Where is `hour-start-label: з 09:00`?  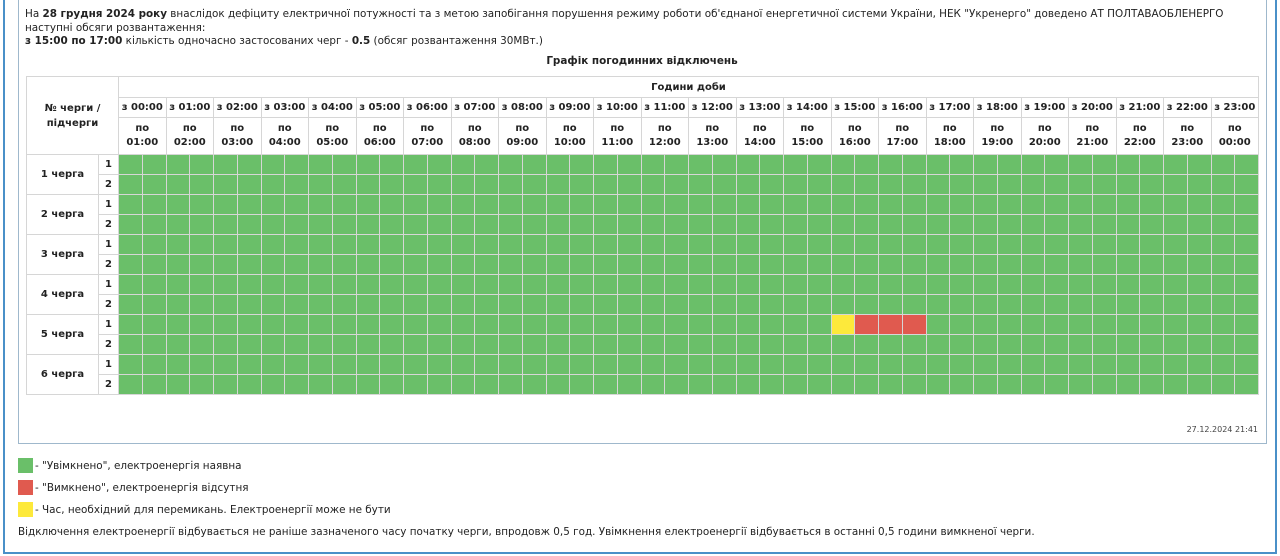
hour-start-label: з 09:00 is located at coordinates (569, 107).